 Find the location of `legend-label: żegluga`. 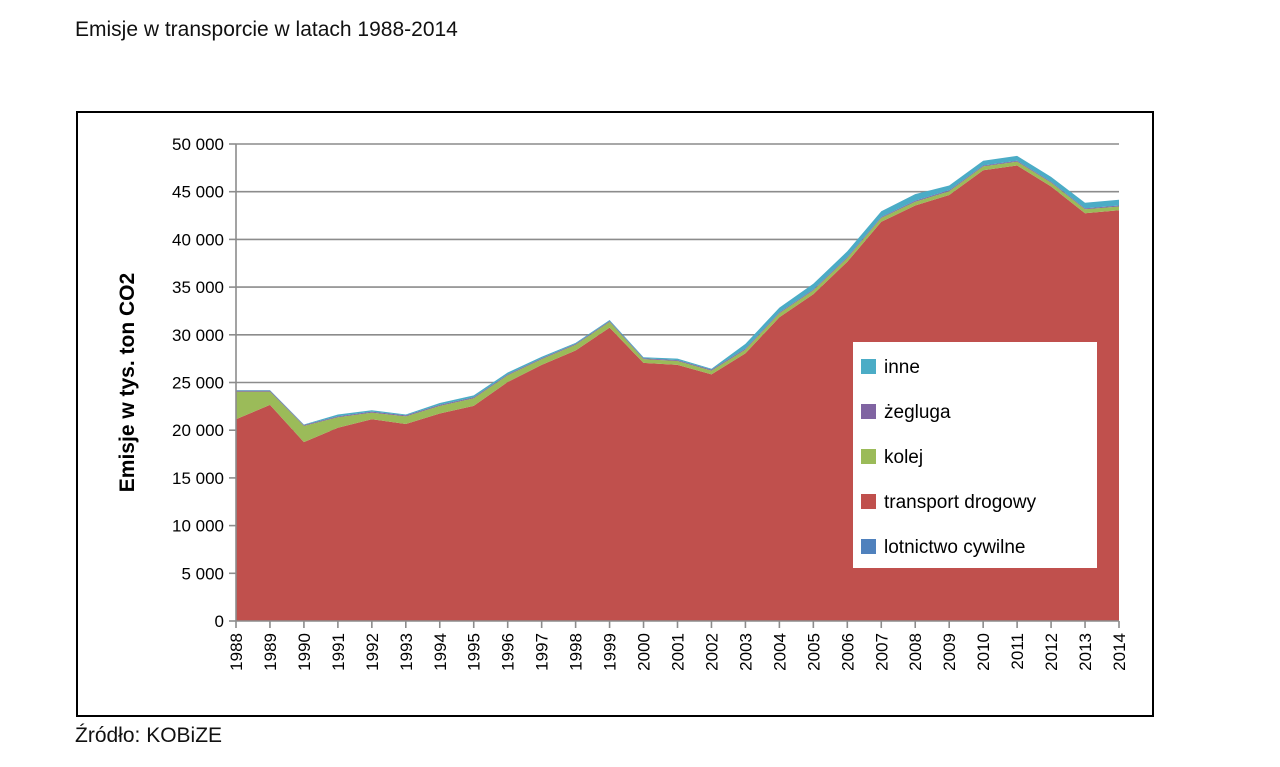

legend-label: żegluga is located at coordinates (917, 412).